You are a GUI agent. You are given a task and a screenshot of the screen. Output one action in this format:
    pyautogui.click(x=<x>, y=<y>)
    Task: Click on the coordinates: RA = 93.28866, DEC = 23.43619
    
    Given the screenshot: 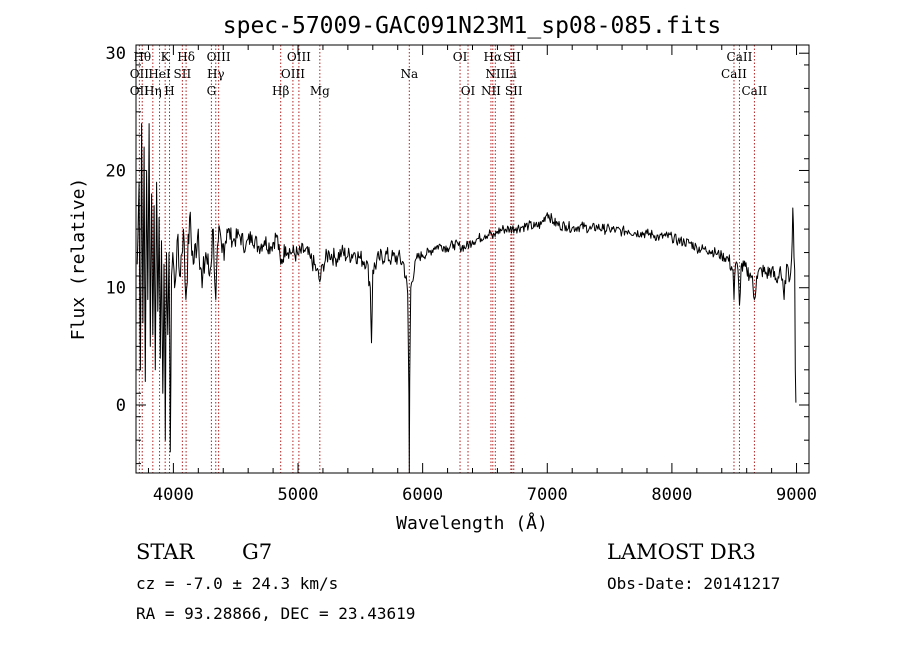 What is the action you would take?
    pyautogui.click(x=276, y=613)
    